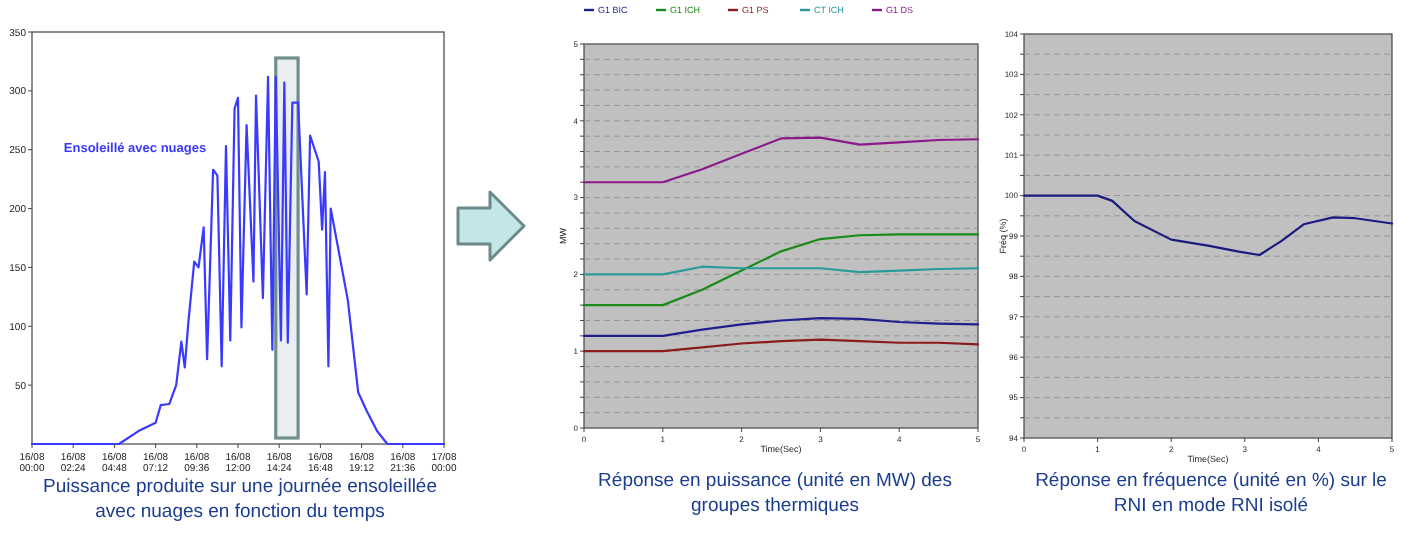  What do you see at coordinates (775, 493) in the screenshot?
I see `text: Réponse en puissance (unité en MW) des groupes thermiques` at bounding box center [775, 493].